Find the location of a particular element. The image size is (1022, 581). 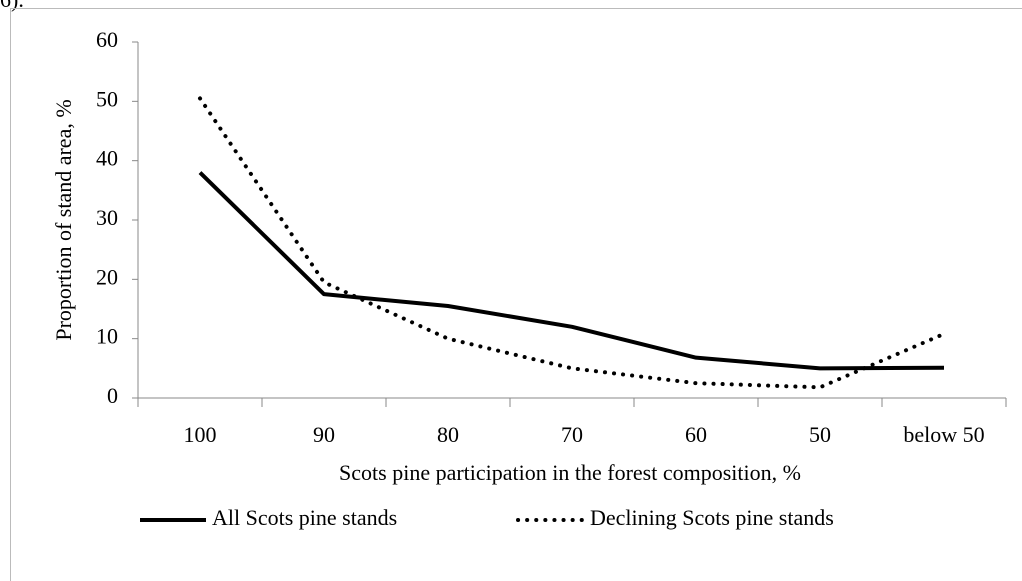

y-tick-label: 50 is located at coordinates (107, 98).